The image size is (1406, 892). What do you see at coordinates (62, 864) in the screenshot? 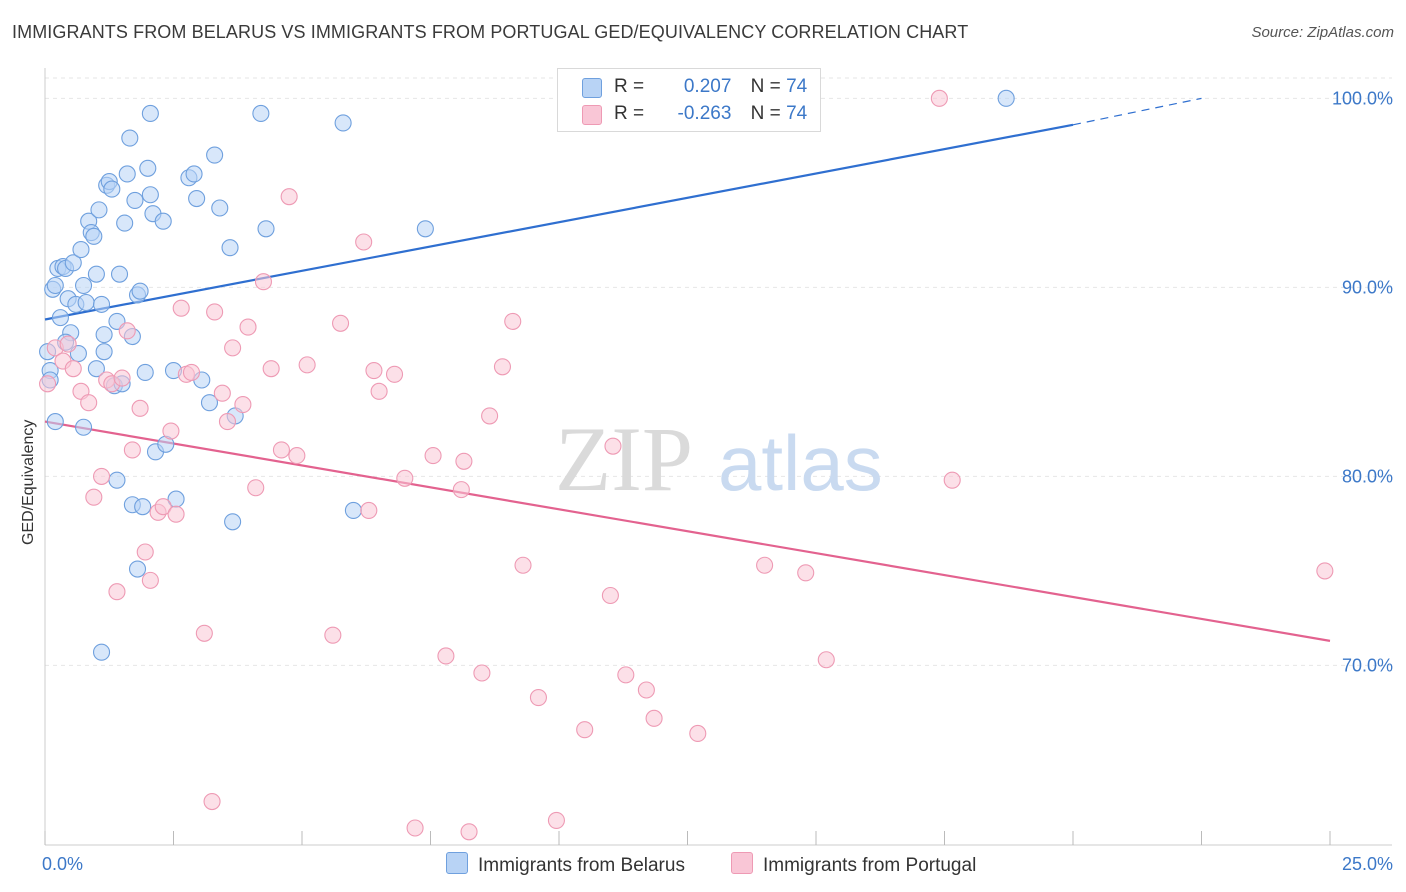
I see `x-tick-label: 0.0%` at bounding box center [62, 864].